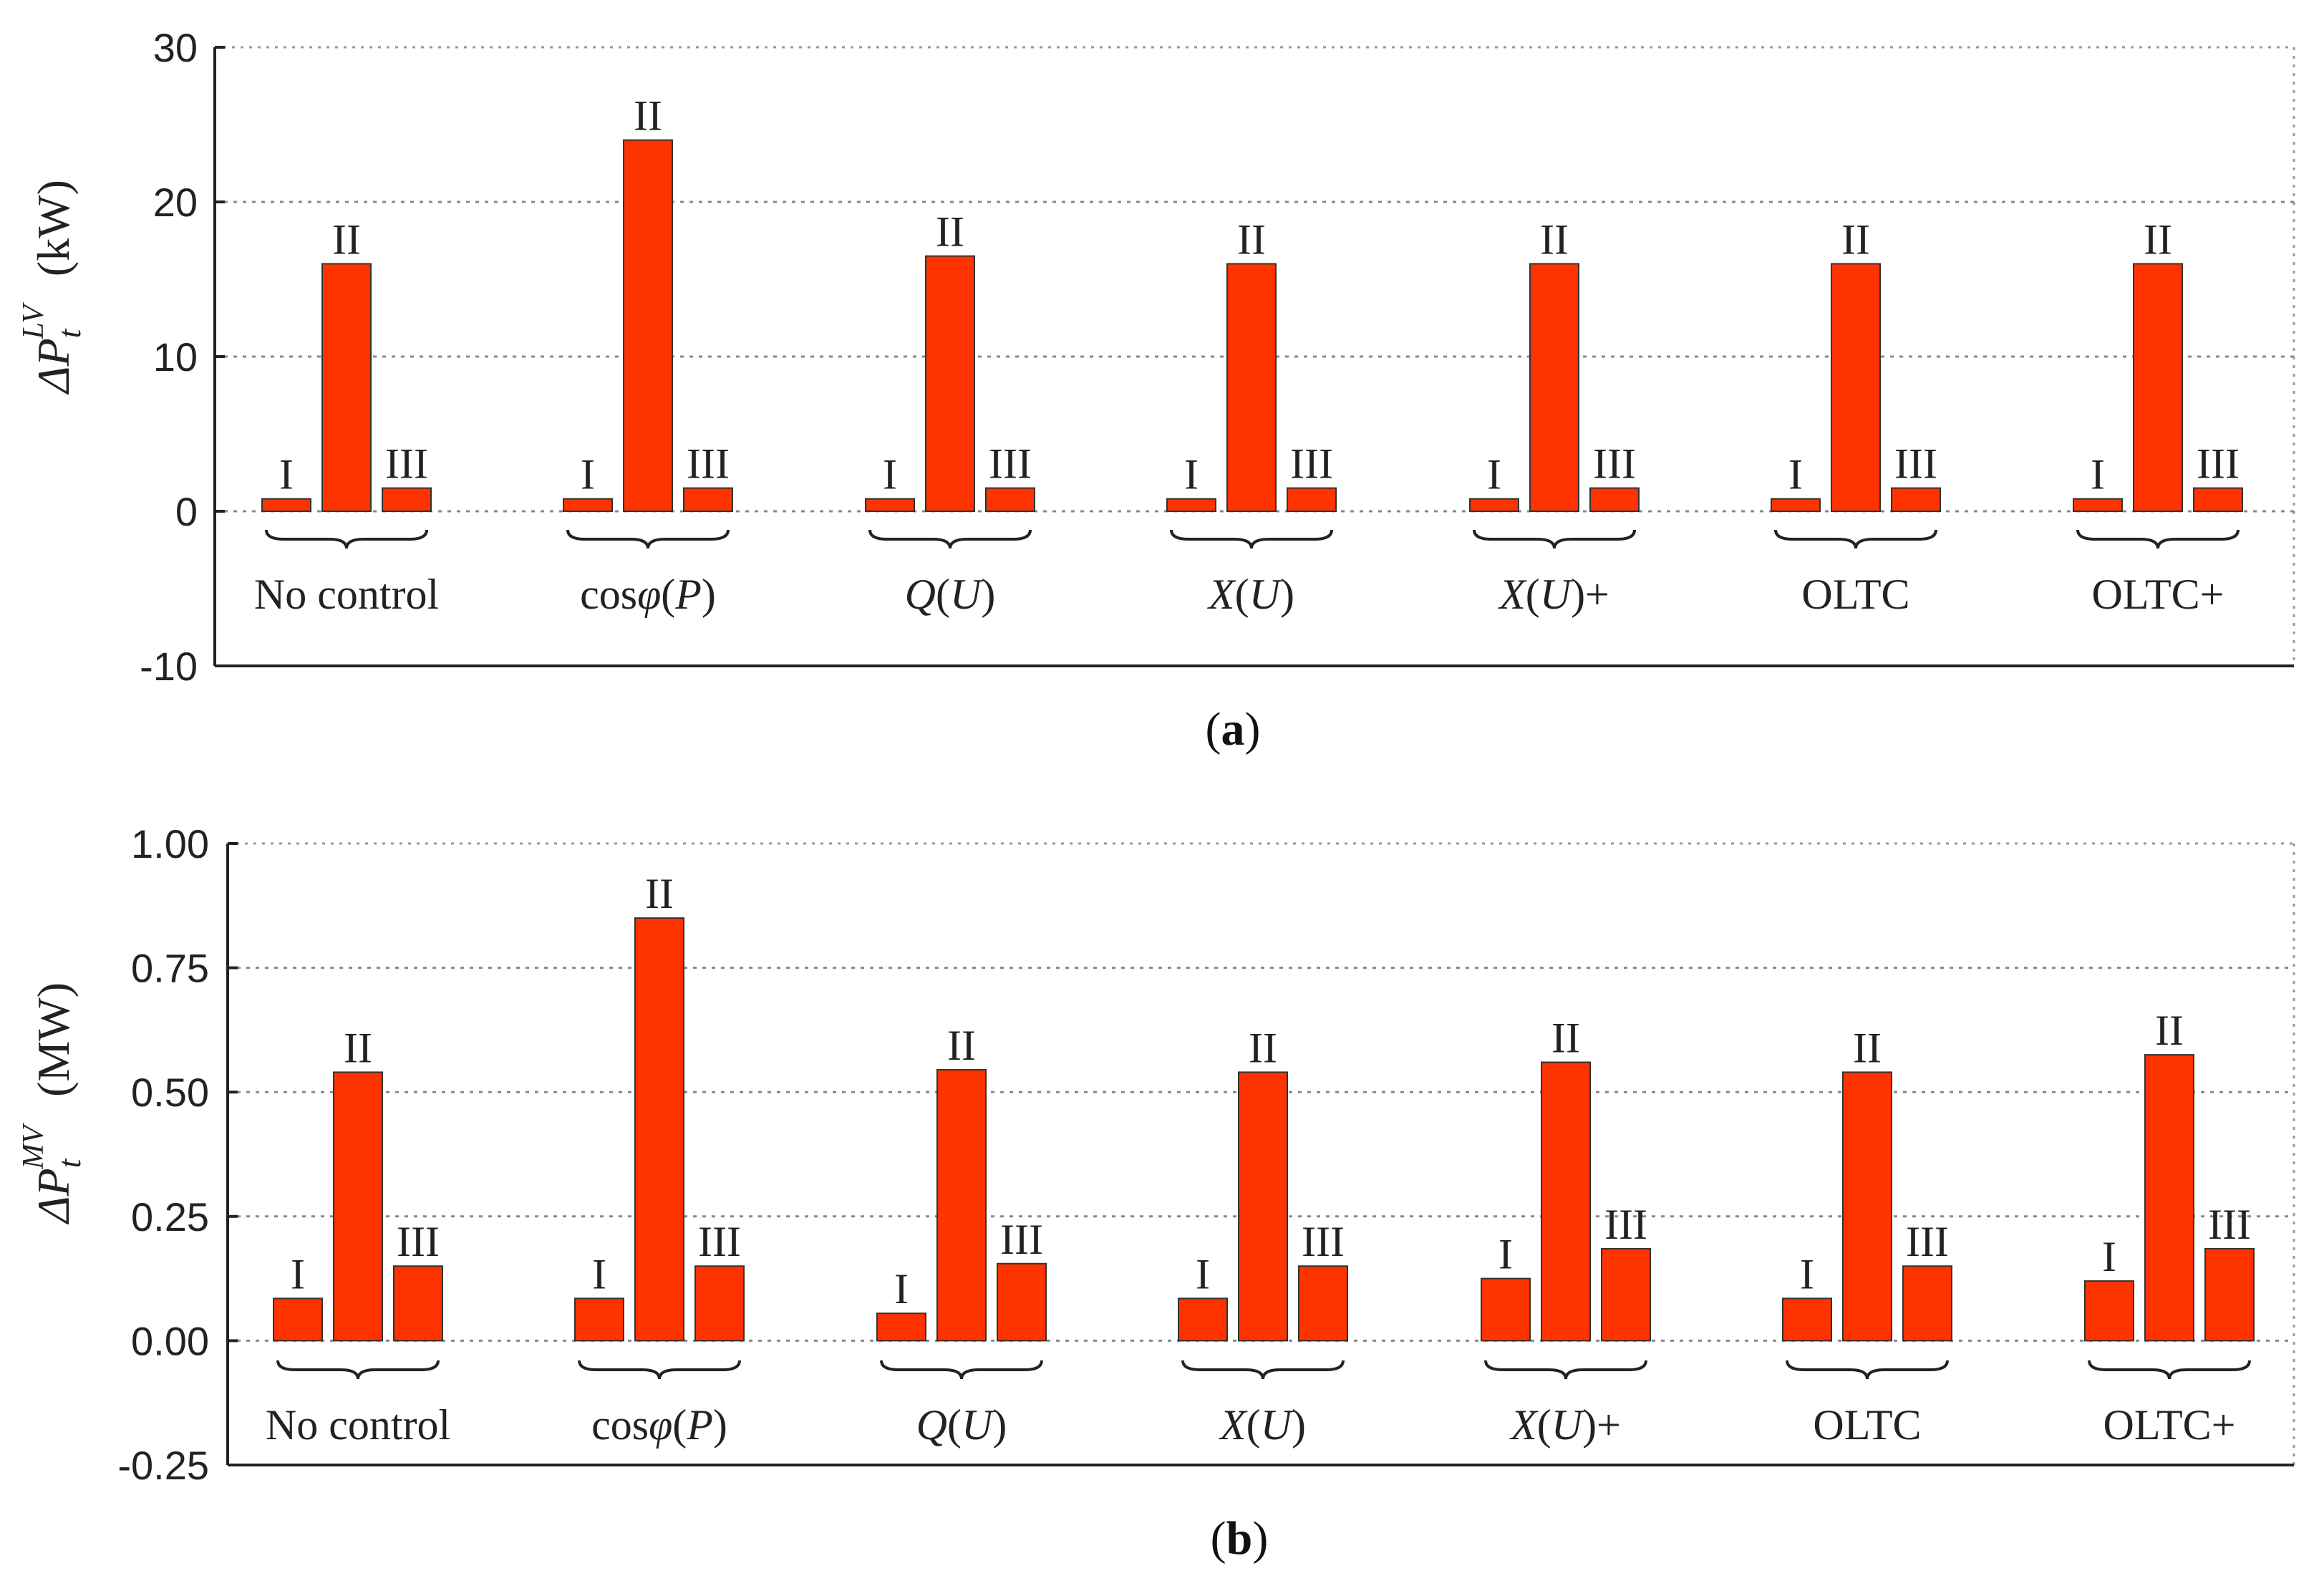 This screenshot has width=2324, height=1581. Describe the element at coordinates (1855, 239) in the screenshot. I see `bar-label-5-1: II` at that location.